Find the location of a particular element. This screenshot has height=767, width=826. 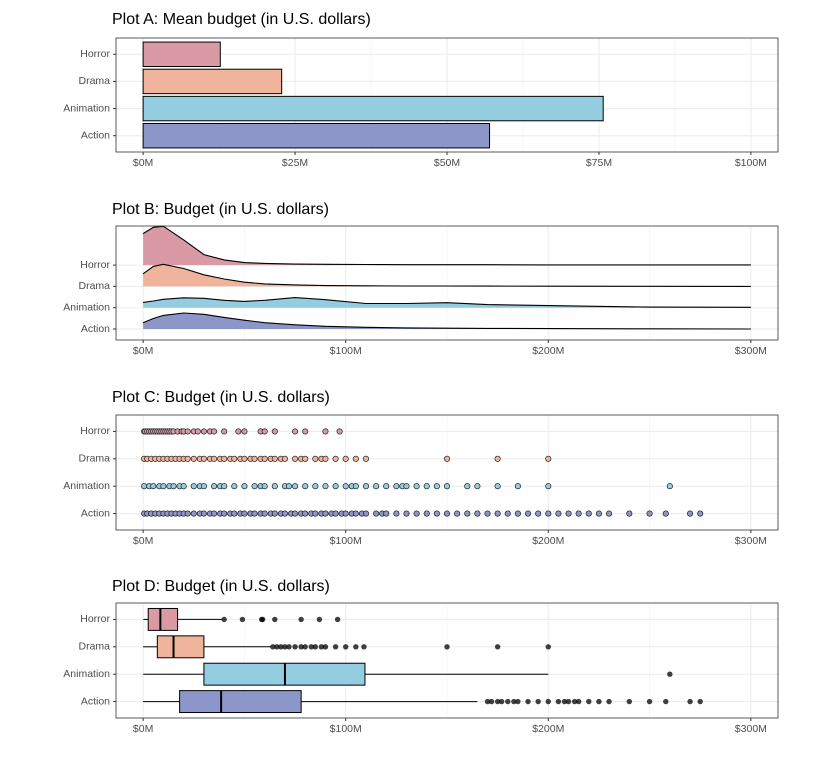

x-tick-label: $0M is located at coordinates (143, 541).